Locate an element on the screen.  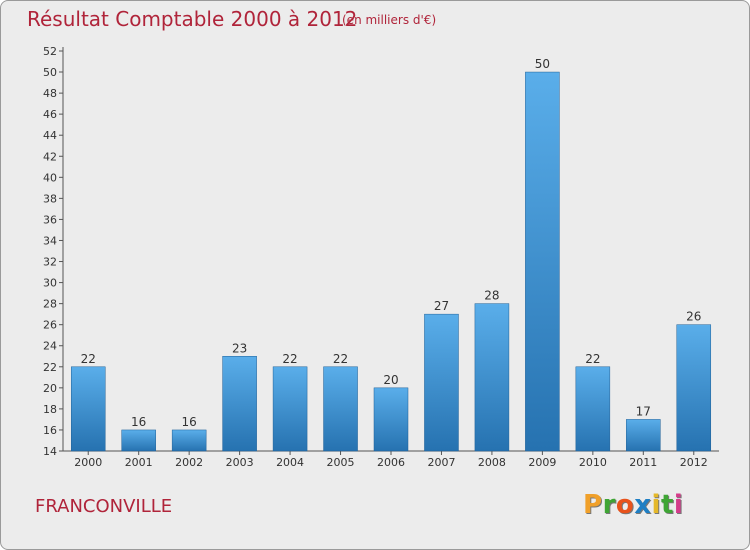
x-tick-label-2000: 2000 is located at coordinates (88, 462).